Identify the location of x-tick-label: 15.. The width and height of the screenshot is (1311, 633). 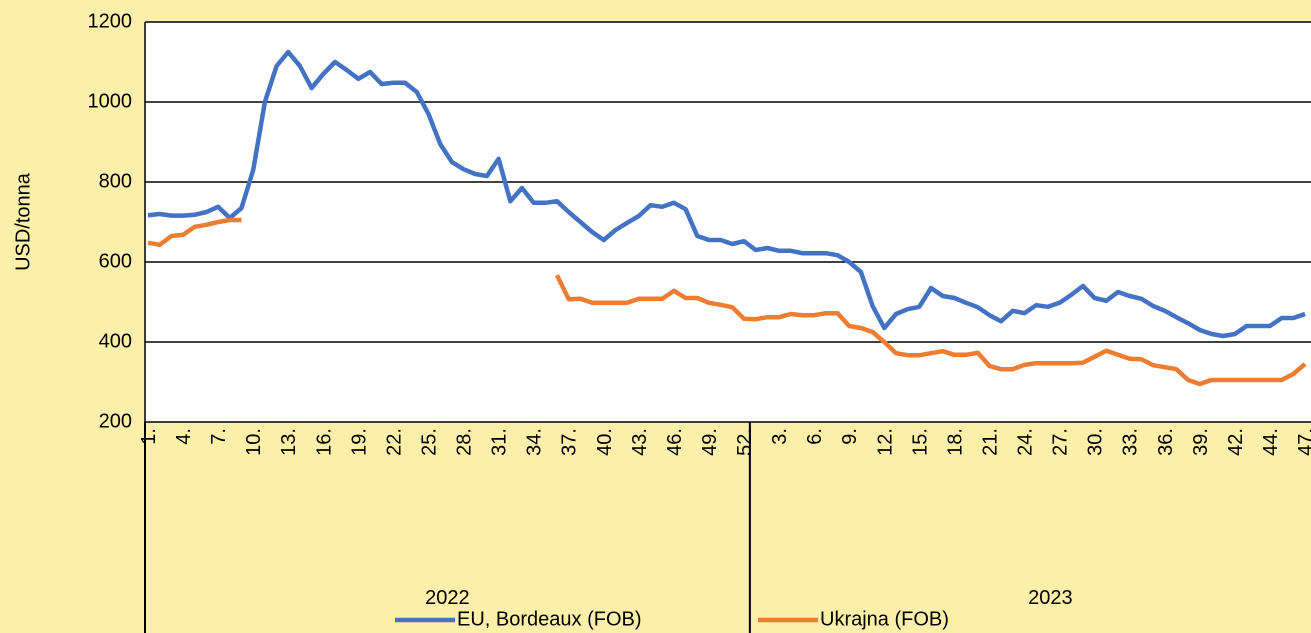
(920, 442).